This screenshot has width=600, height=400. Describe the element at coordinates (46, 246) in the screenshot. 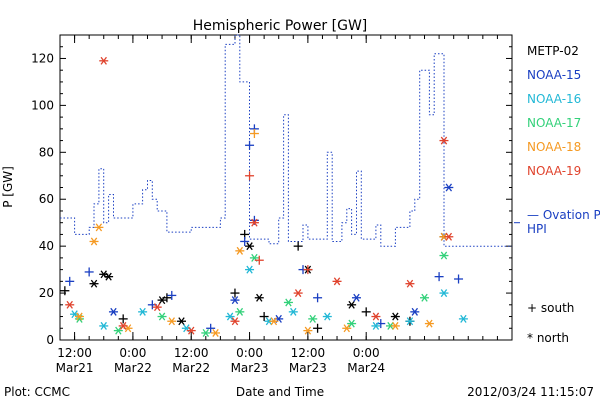

I see `y-tick-label: 40` at that location.